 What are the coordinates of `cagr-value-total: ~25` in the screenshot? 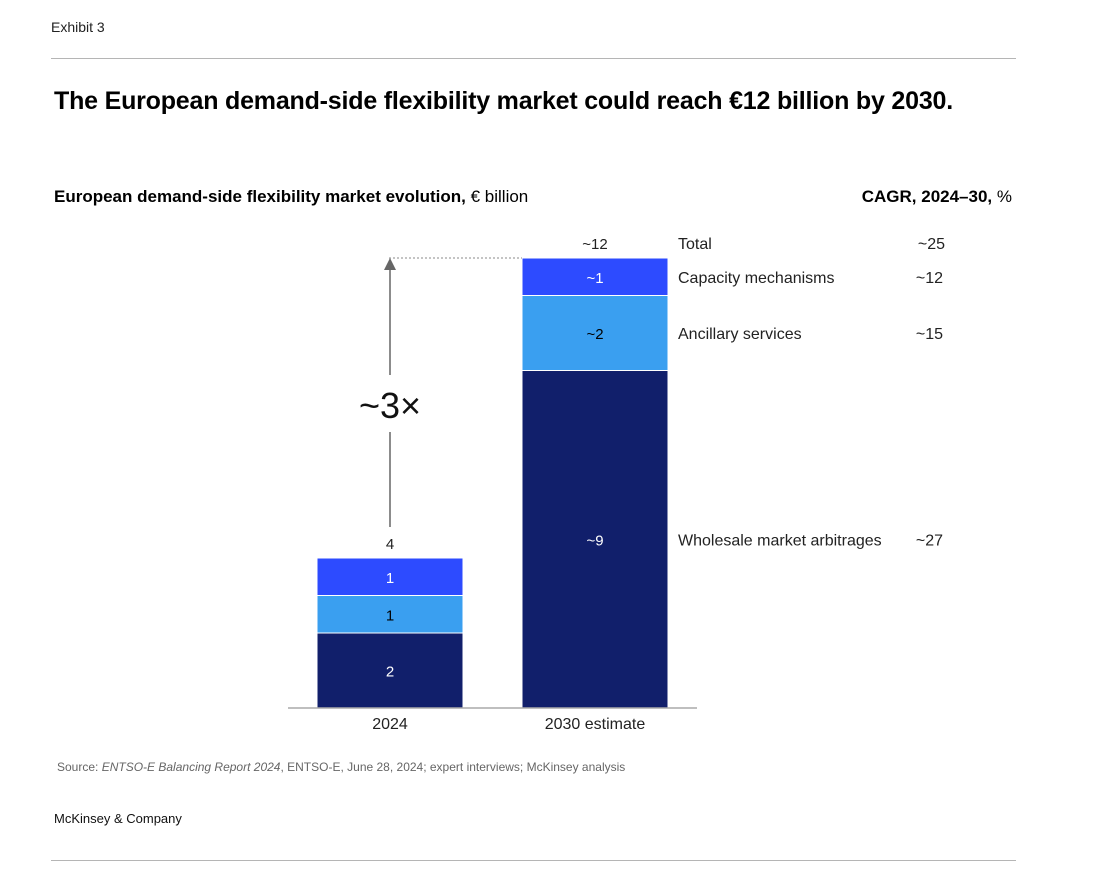 It's located at (931, 244).